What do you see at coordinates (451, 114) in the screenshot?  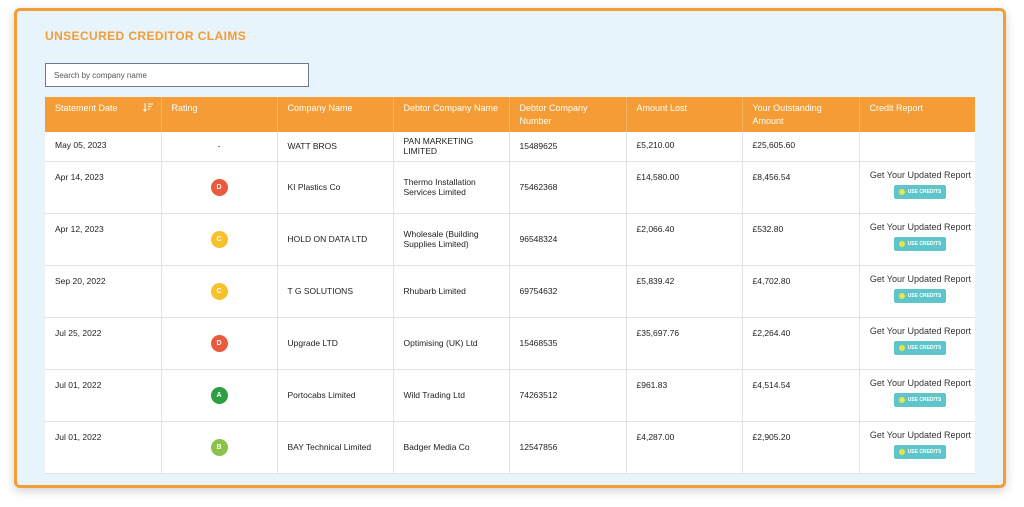 I see `header-debtor-company-name: Debtor Company Name` at bounding box center [451, 114].